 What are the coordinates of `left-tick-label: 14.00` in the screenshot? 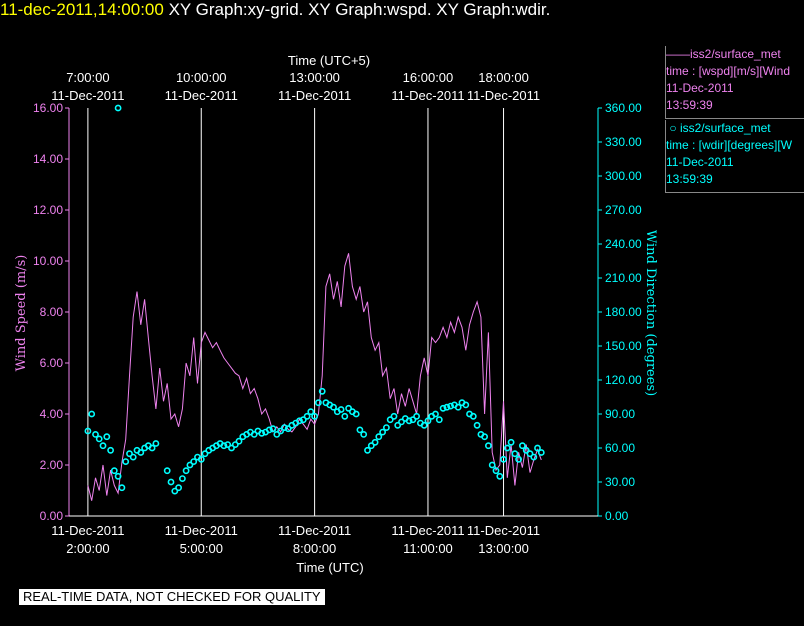 It's located at (48, 159).